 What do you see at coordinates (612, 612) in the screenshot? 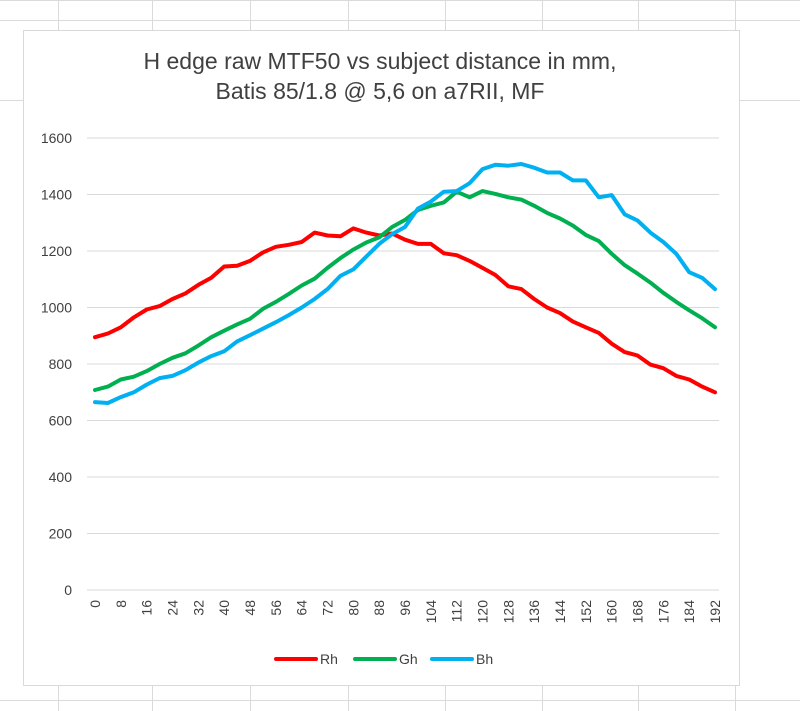
I see `x-tick-label: 160` at bounding box center [612, 612].